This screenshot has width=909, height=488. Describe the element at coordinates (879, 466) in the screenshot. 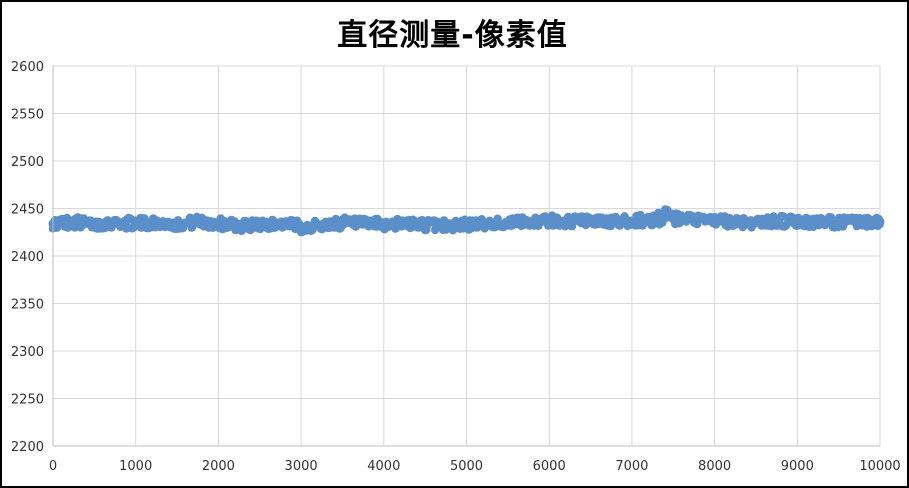

I see `x-tick-label: 10000` at that location.